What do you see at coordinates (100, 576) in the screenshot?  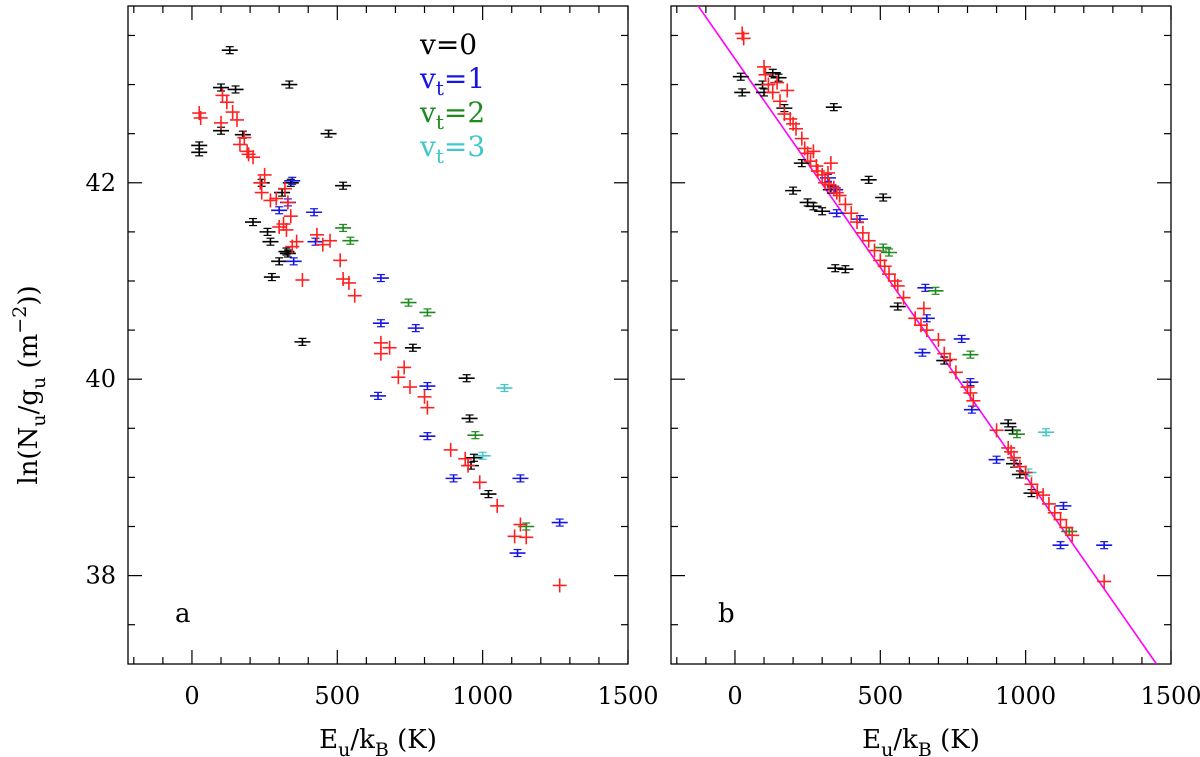 I see `ytick-label: 38` at bounding box center [100, 576].